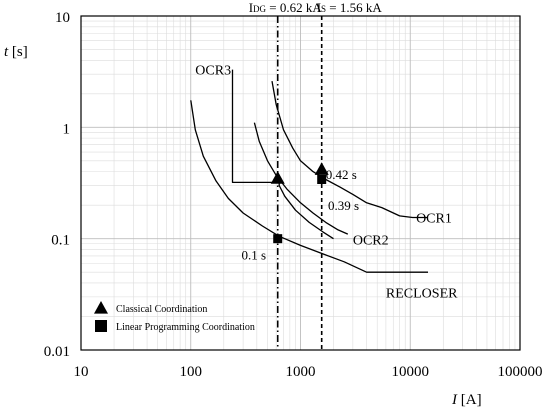 The image size is (550, 412). I want to click on x-axis-unit: [A], so click(469, 400).